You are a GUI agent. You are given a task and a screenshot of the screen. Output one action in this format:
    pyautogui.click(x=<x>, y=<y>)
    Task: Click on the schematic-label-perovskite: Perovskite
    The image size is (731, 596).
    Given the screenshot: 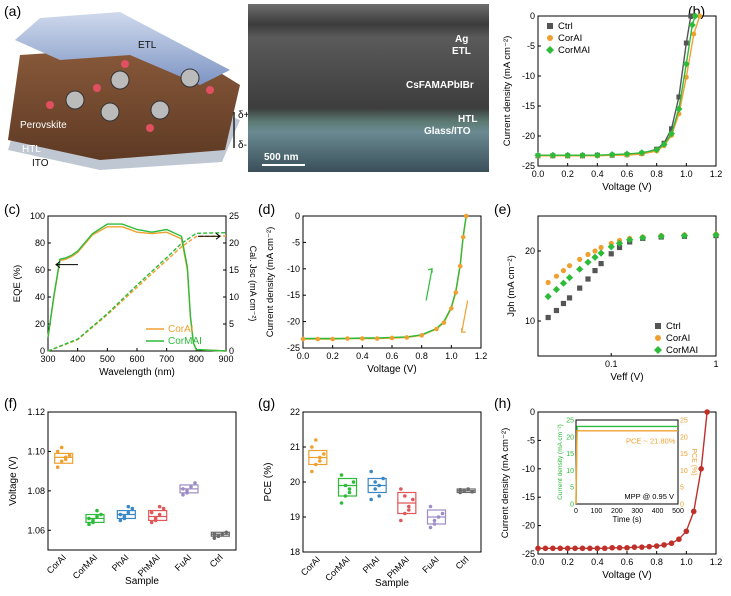 What is the action you would take?
    pyautogui.click(x=43, y=125)
    